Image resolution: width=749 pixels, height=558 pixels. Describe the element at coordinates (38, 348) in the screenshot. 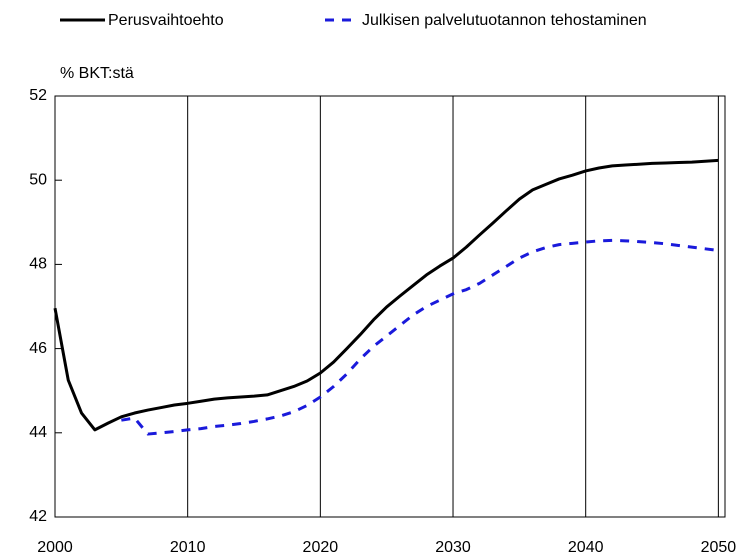

I see `y-tick-label: 46` at that location.